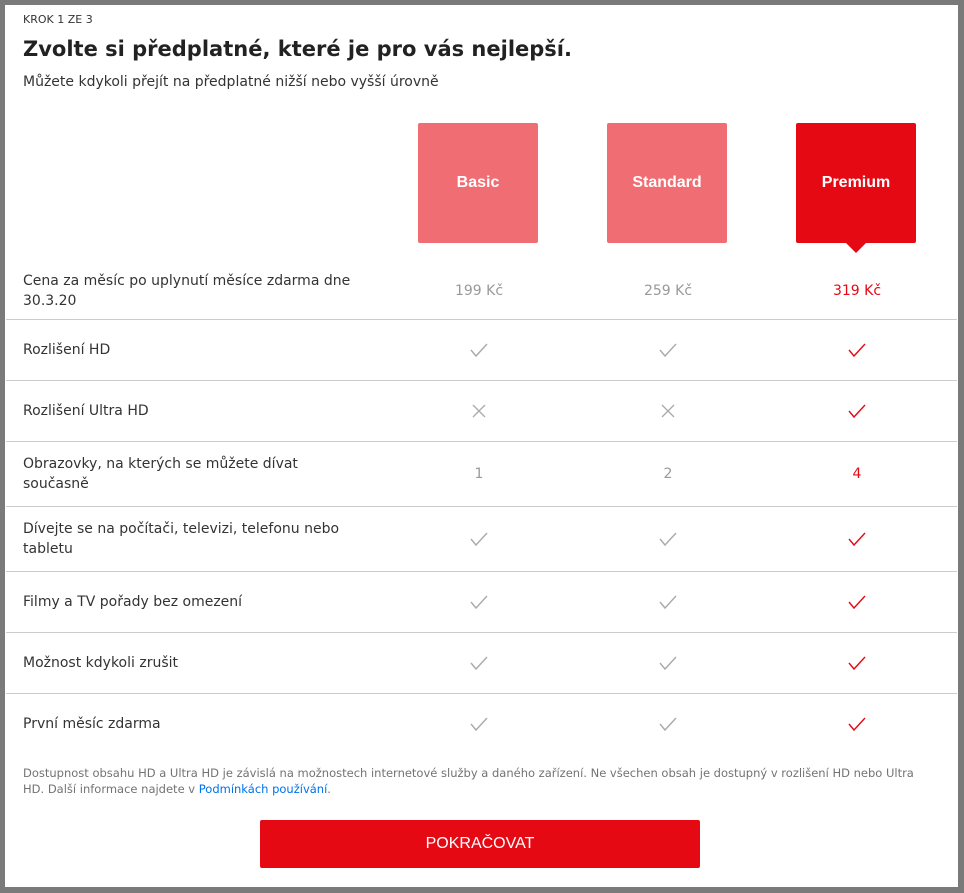 The width and height of the screenshot is (964, 893). I want to click on feature-row: Rozlišení Ultra HD, so click(481, 411).